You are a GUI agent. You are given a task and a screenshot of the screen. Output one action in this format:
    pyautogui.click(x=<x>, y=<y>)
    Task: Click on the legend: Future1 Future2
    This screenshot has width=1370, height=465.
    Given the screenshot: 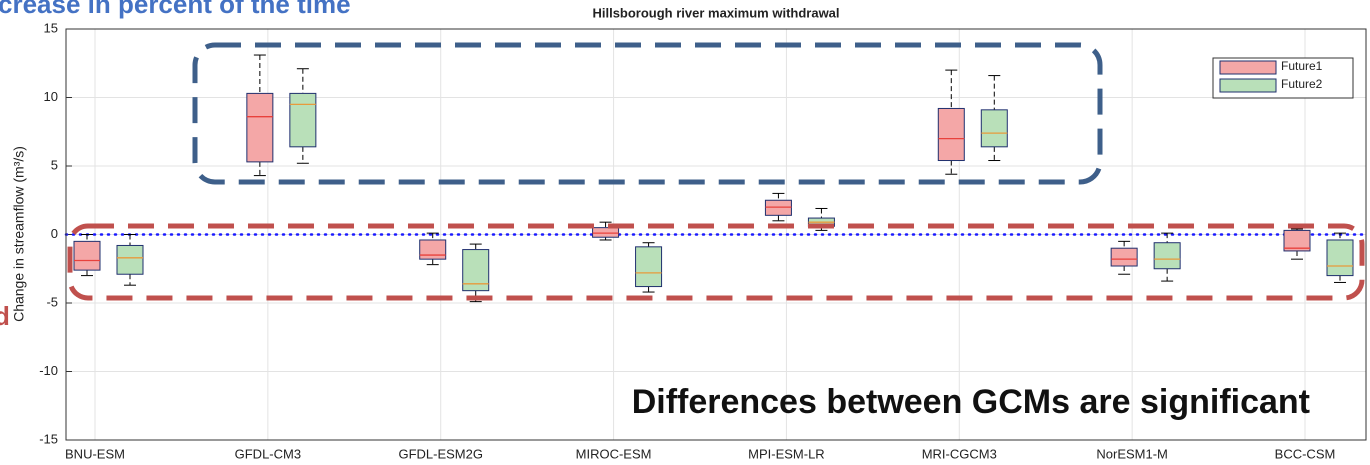 What is the action you would take?
    pyautogui.click(x=1283, y=78)
    